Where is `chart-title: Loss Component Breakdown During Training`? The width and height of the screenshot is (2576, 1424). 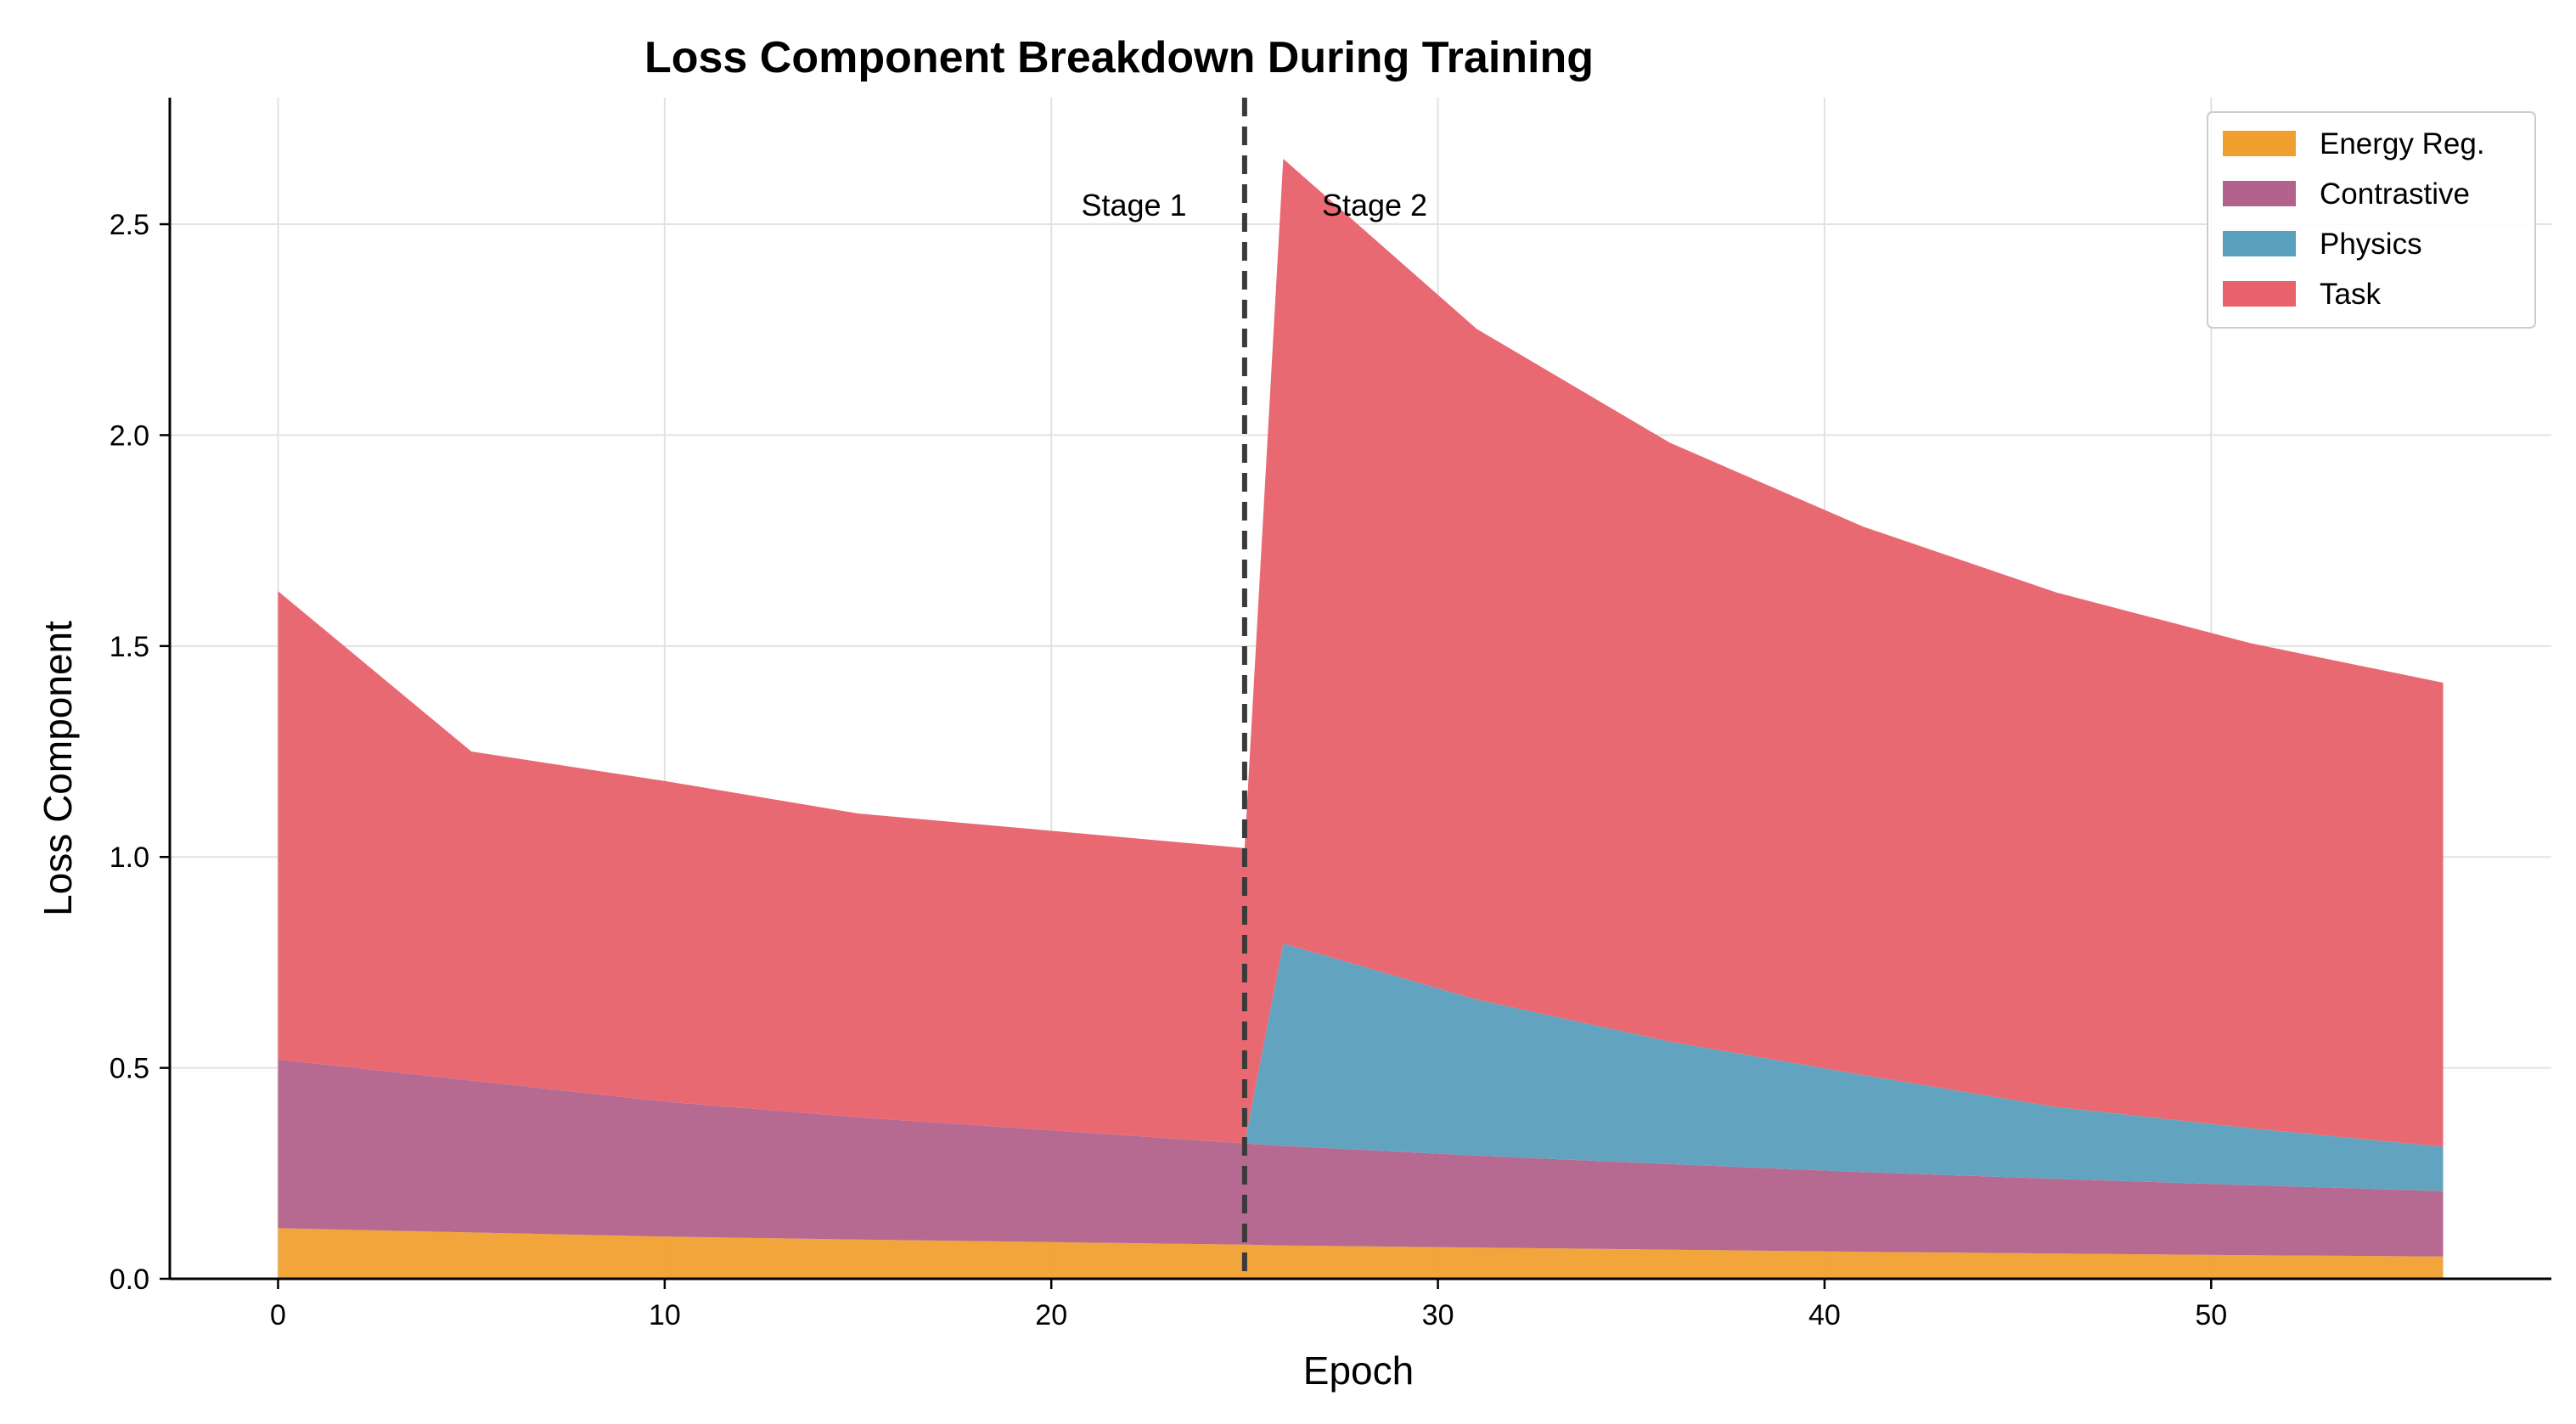
chart-title: Loss Component Breakdown During Training is located at coordinates (1119, 57).